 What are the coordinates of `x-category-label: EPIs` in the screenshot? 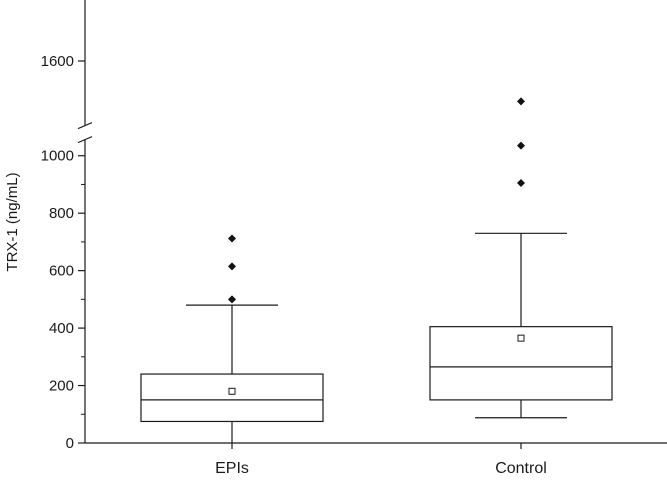 It's located at (232, 468).